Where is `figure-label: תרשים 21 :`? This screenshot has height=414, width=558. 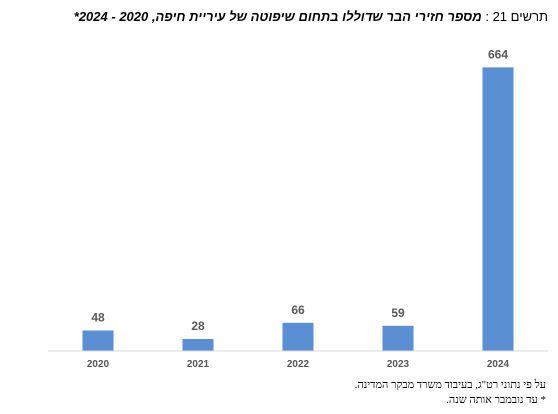 figure-label: תרשים 21 : is located at coordinates (516, 16).